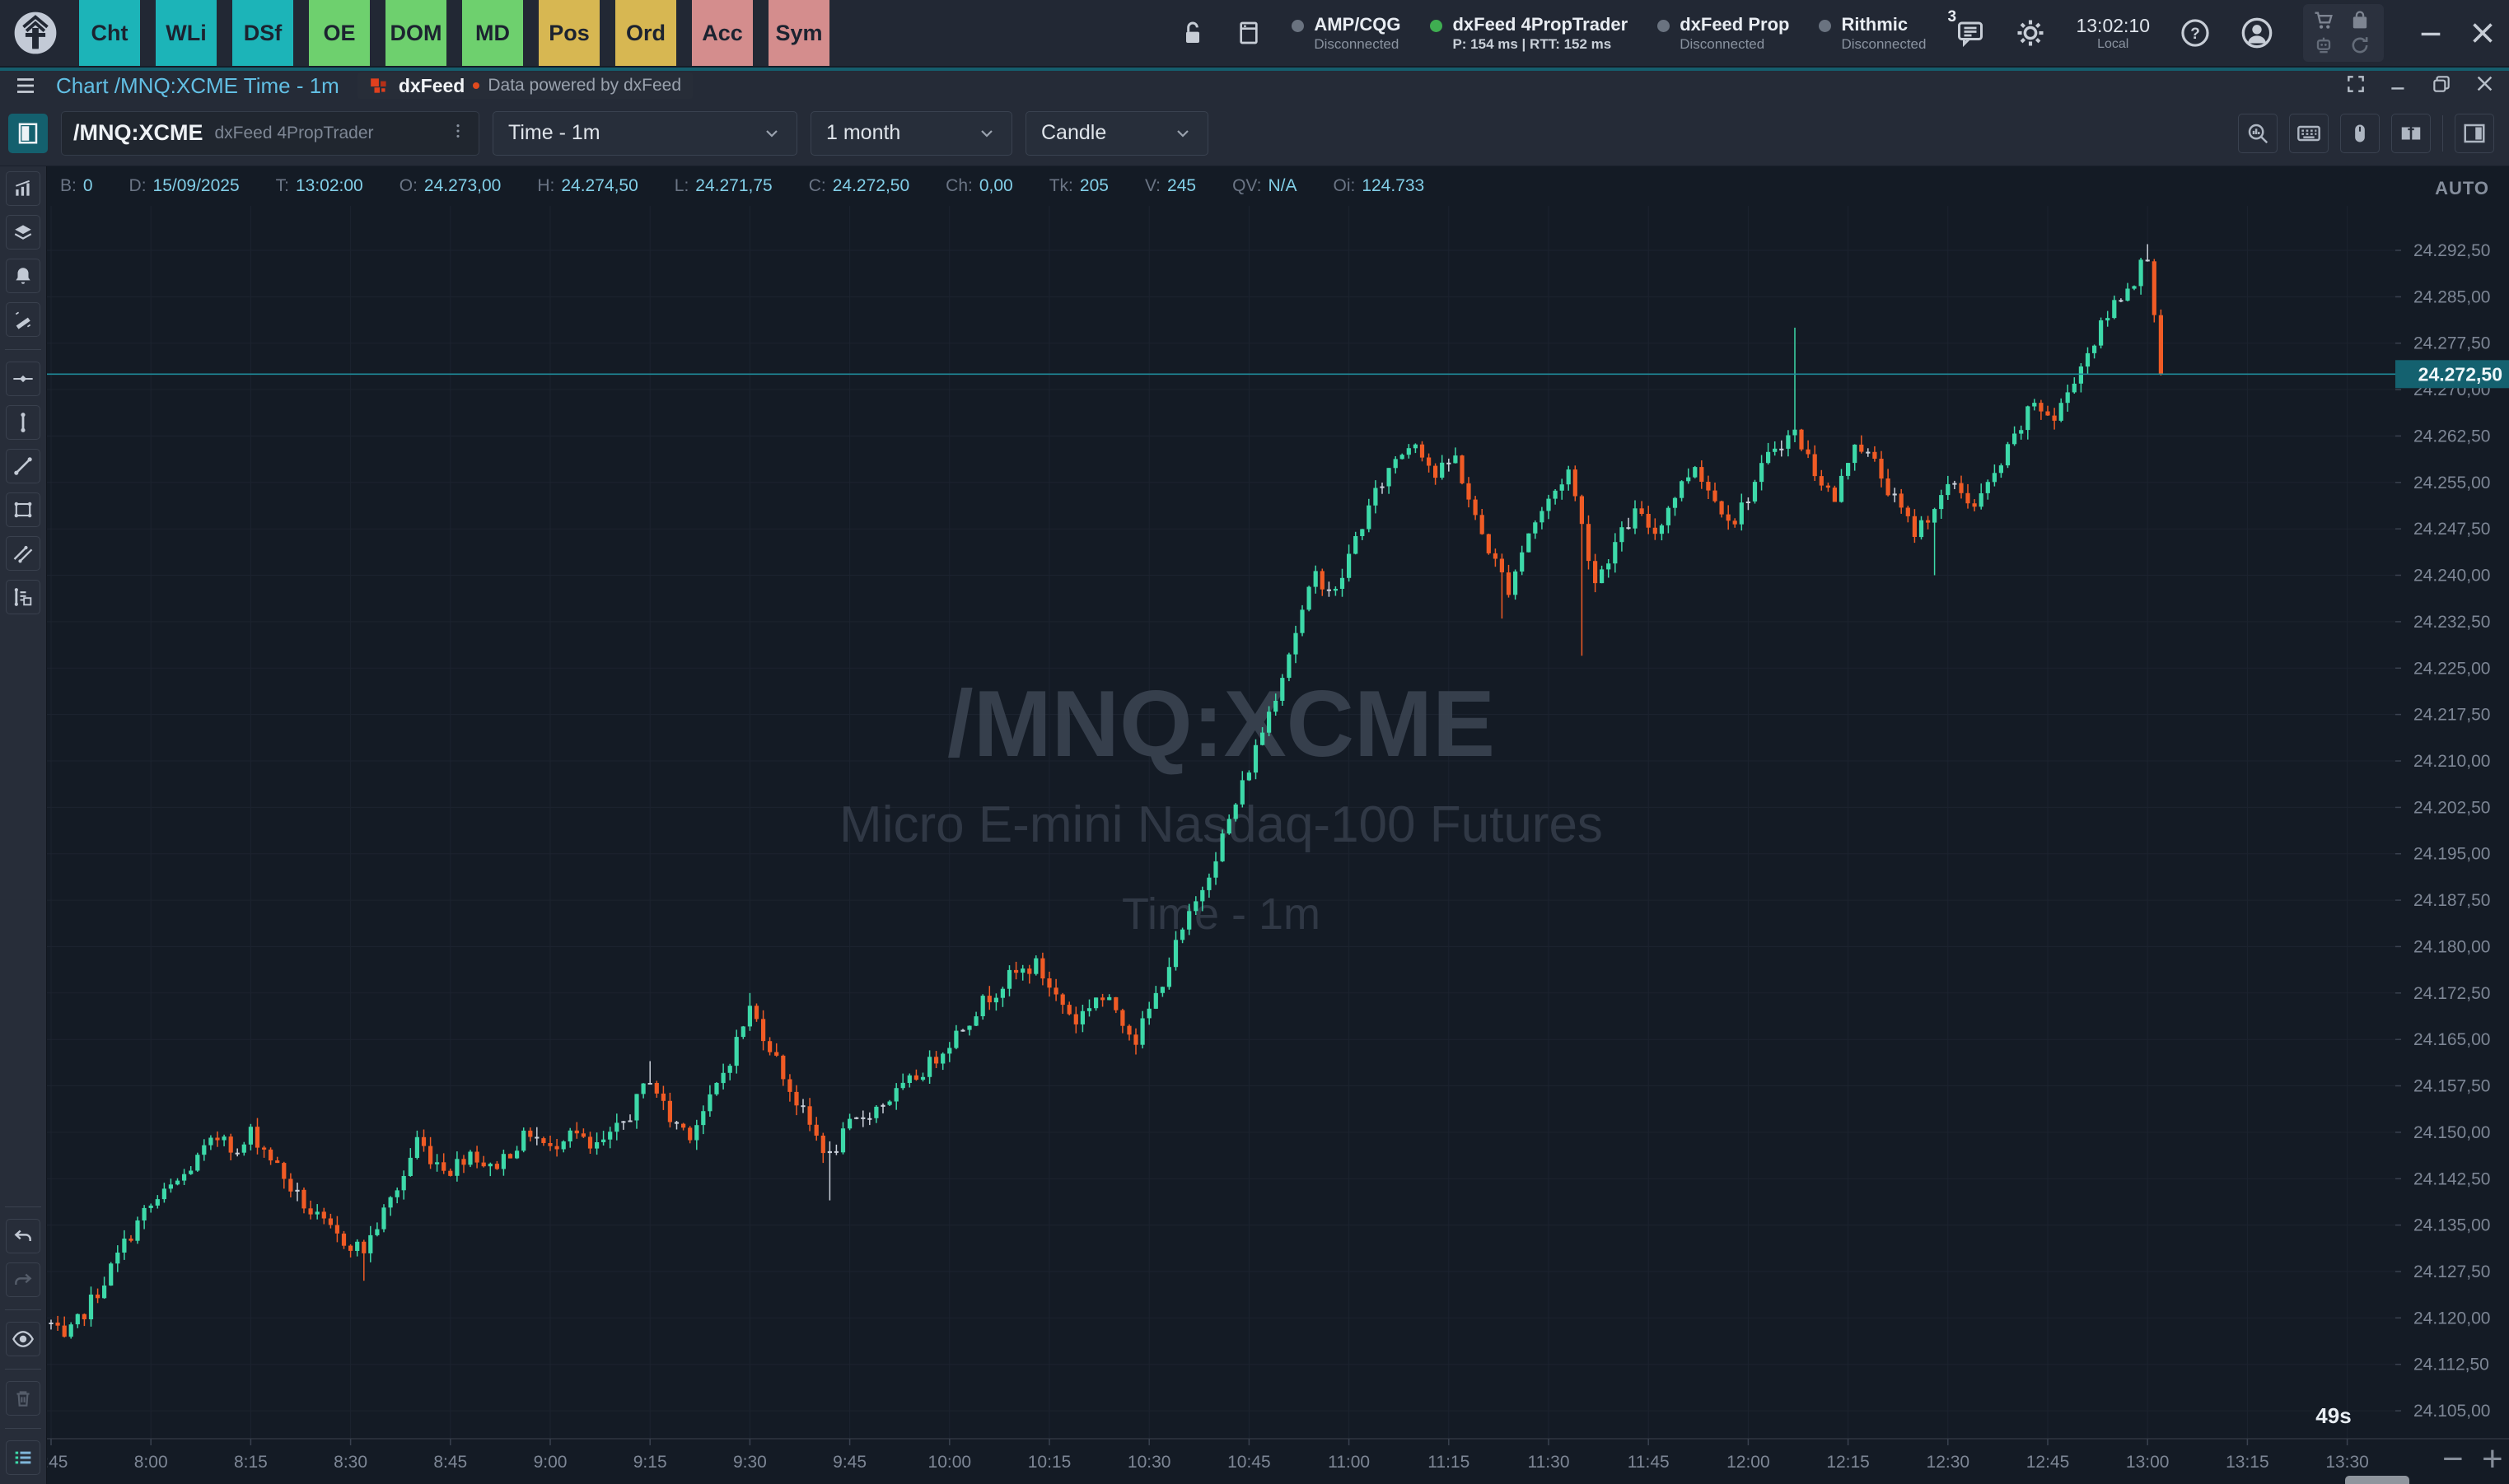 The width and height of the screenshot is (2509, 1484). Describe the element at coordinates (2247, 1462) in the screenshot. I see `time-axis-label: 13:15` at that location.